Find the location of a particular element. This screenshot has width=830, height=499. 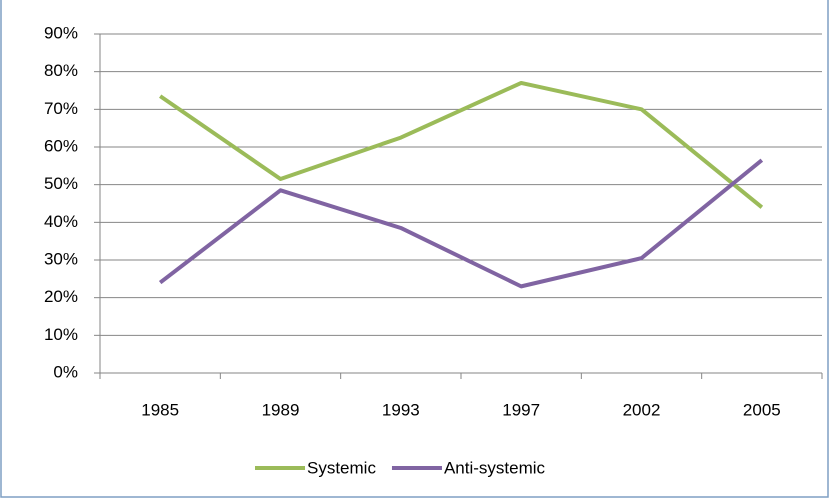

y-tick-label: 40% is located at coordinates (61, 221).